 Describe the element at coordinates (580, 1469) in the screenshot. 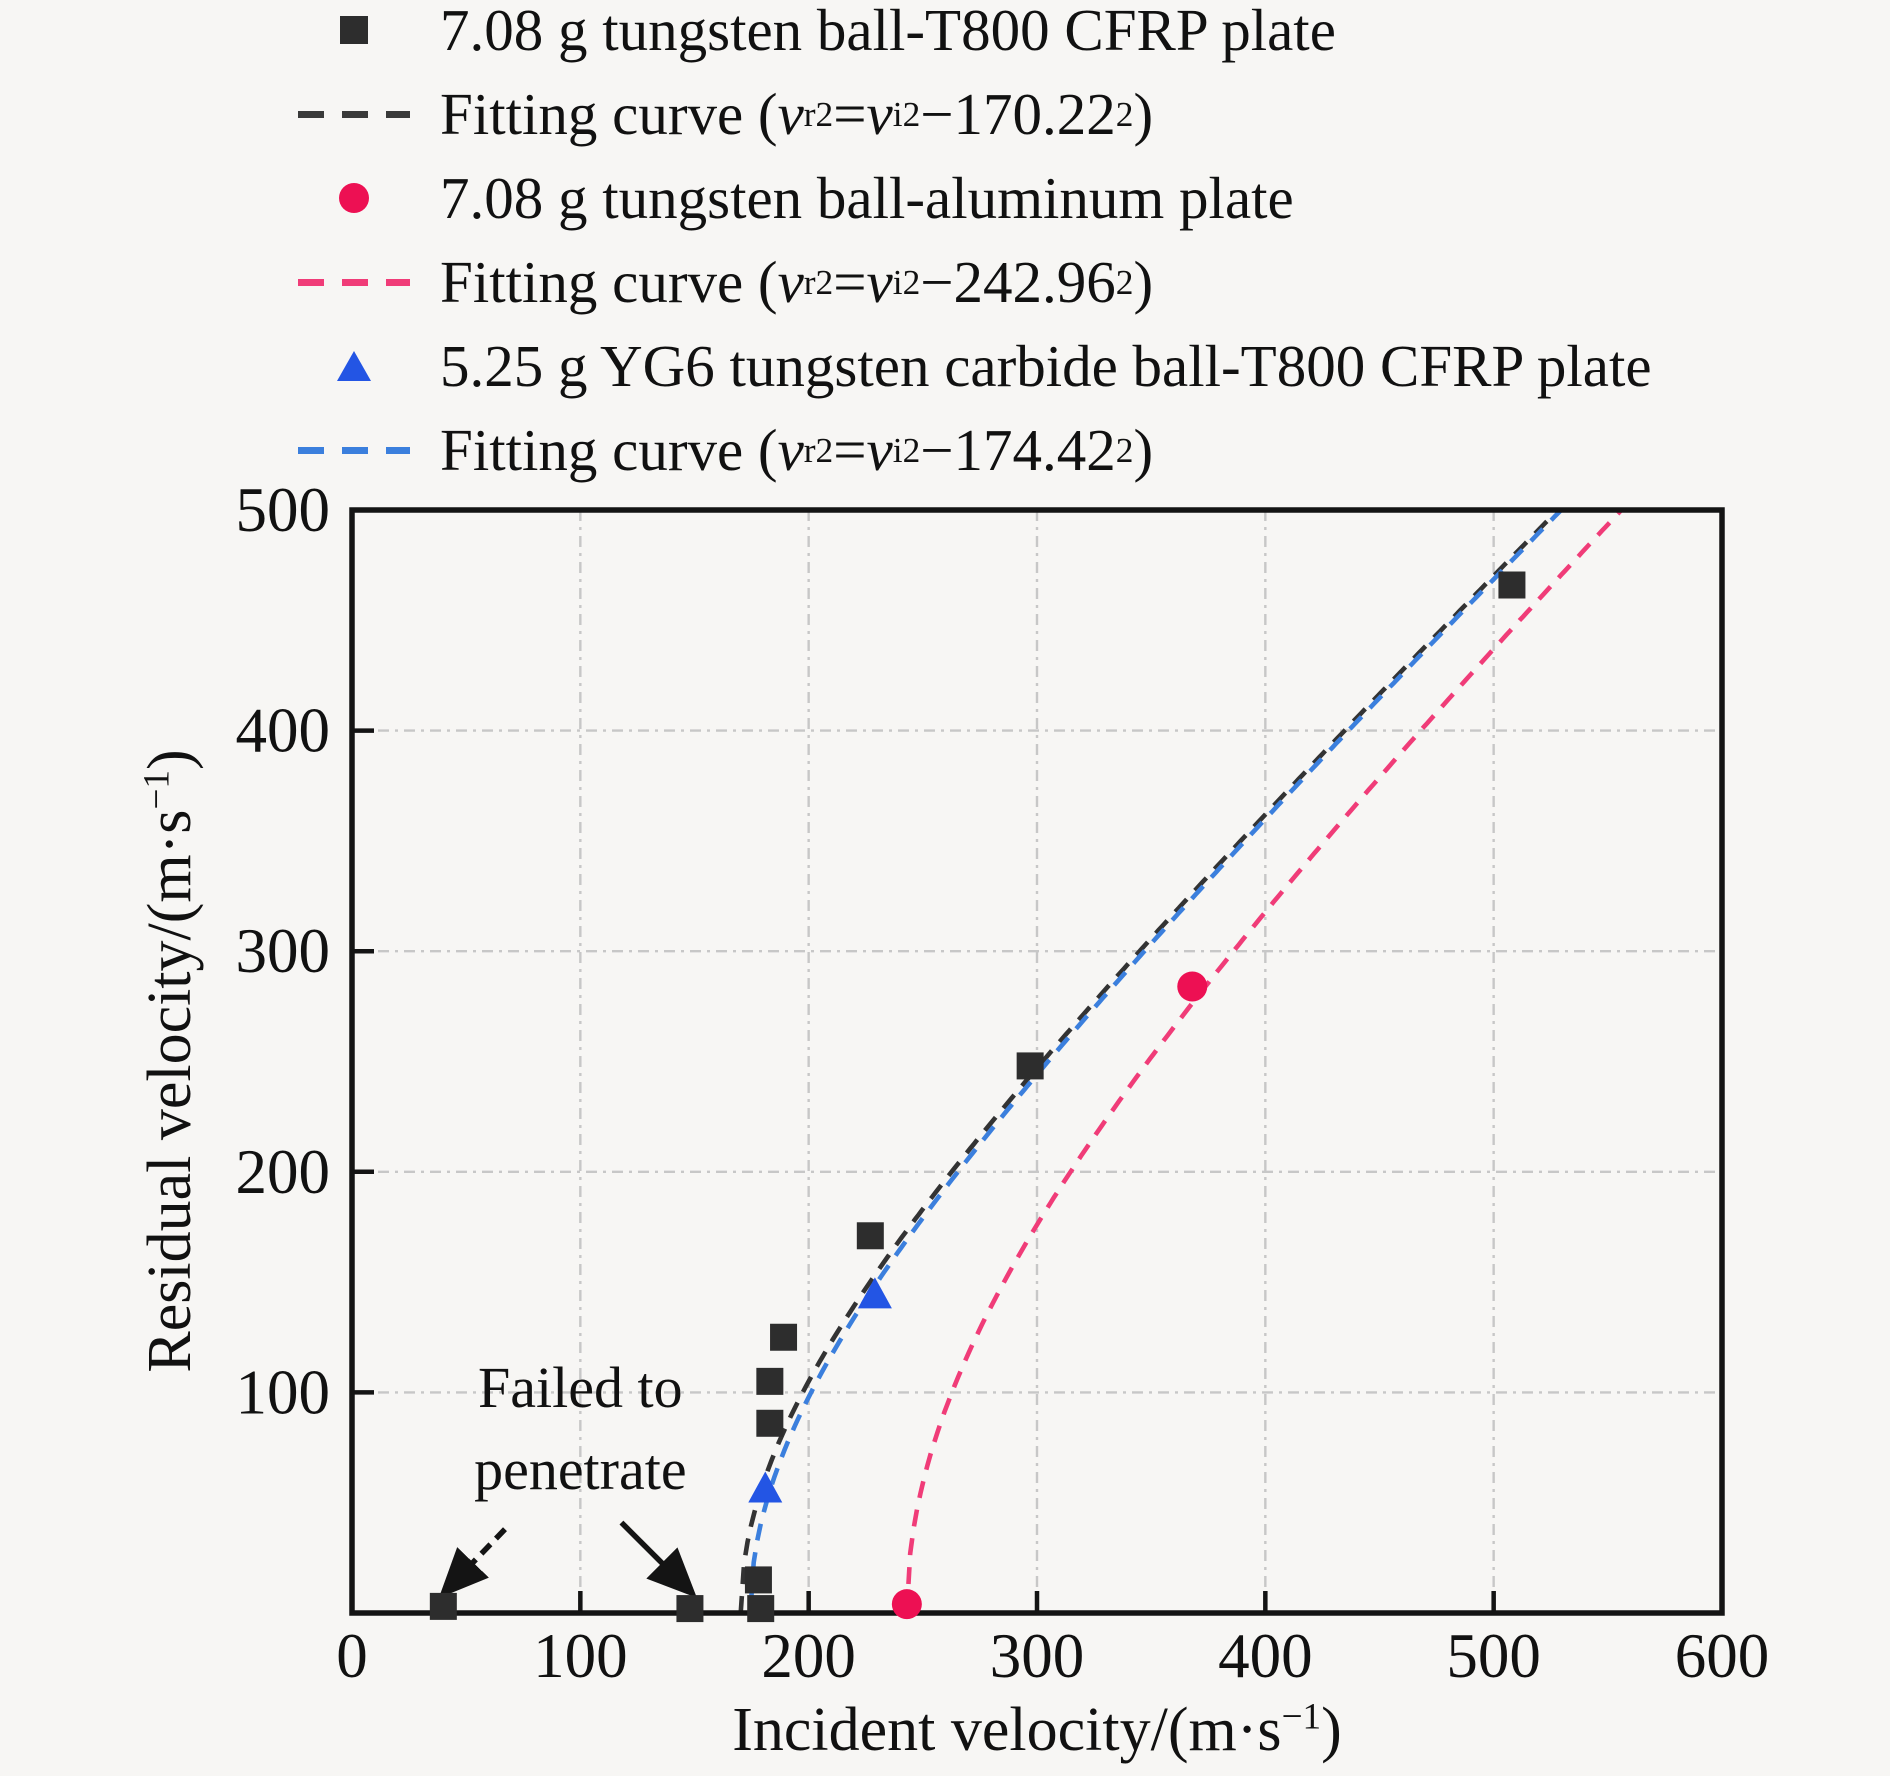

I see `annotation-failed-line2: penetrate` at that location.